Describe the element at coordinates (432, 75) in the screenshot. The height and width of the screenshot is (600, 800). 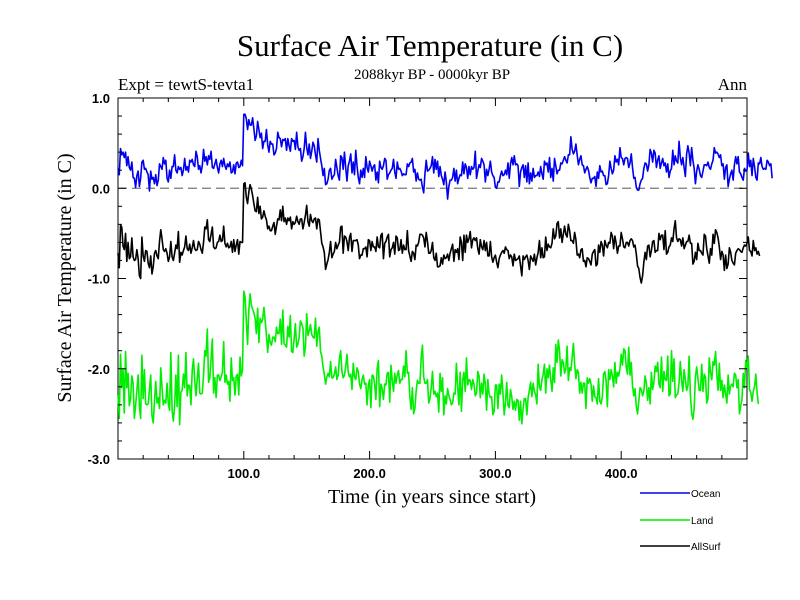
I see `chart-subtitle: 2088kyr BP - 0000kyr BP` at that location.